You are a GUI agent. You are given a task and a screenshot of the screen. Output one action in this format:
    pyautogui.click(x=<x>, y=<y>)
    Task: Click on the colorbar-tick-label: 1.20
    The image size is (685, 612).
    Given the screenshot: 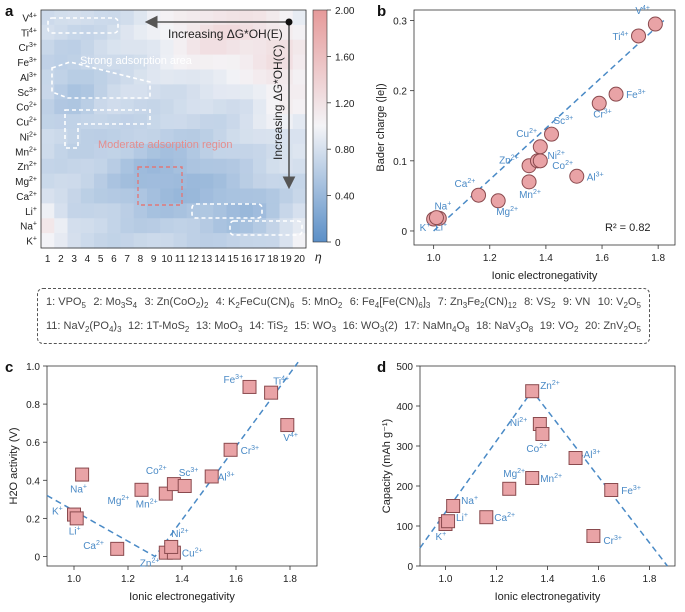 What is the action you would take?
    pyautogui.click(x=345, y=104)
    